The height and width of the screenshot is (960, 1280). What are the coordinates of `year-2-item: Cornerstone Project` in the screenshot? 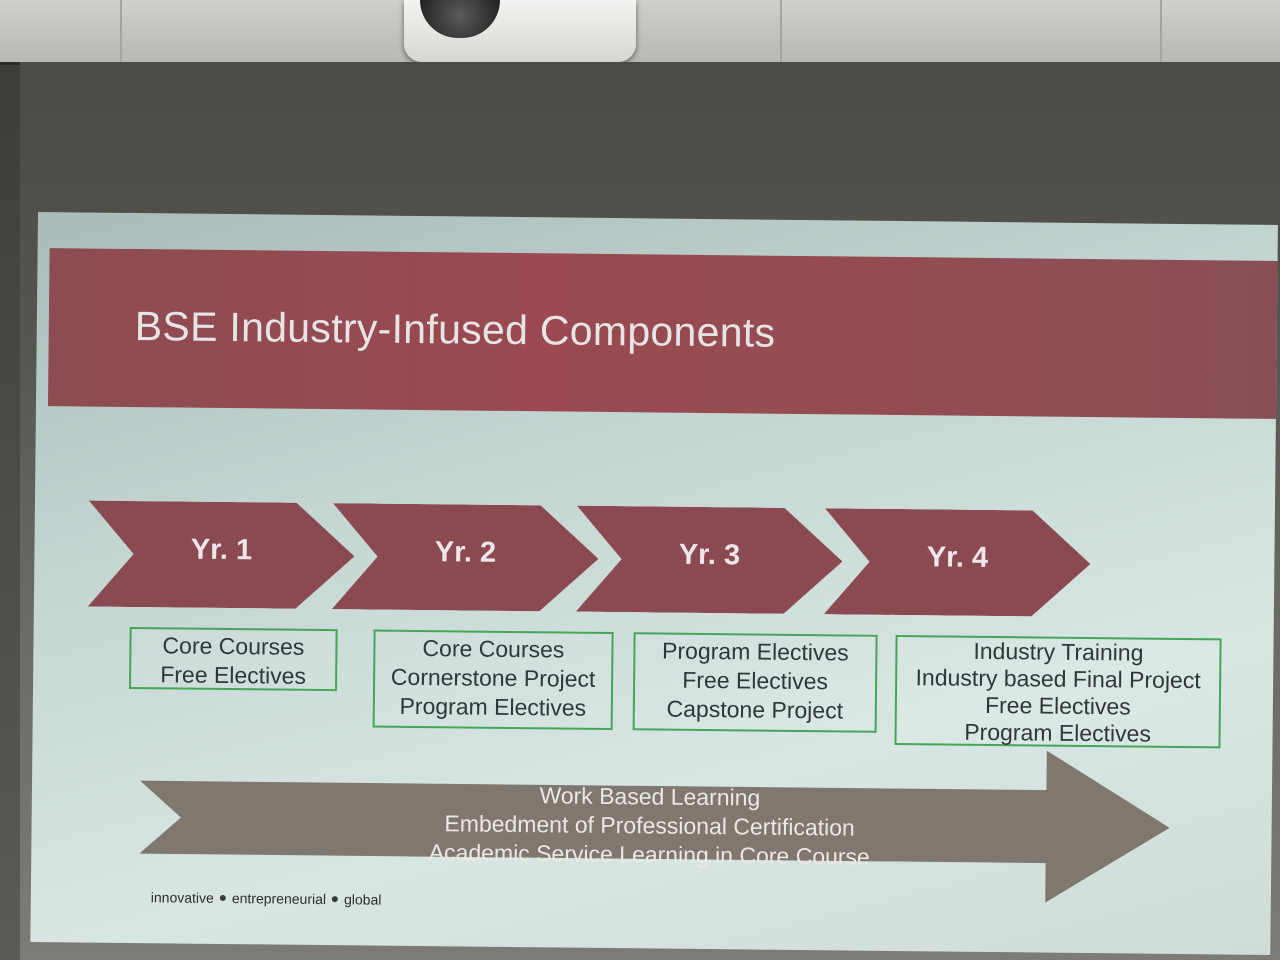 It's located at (493, 677).